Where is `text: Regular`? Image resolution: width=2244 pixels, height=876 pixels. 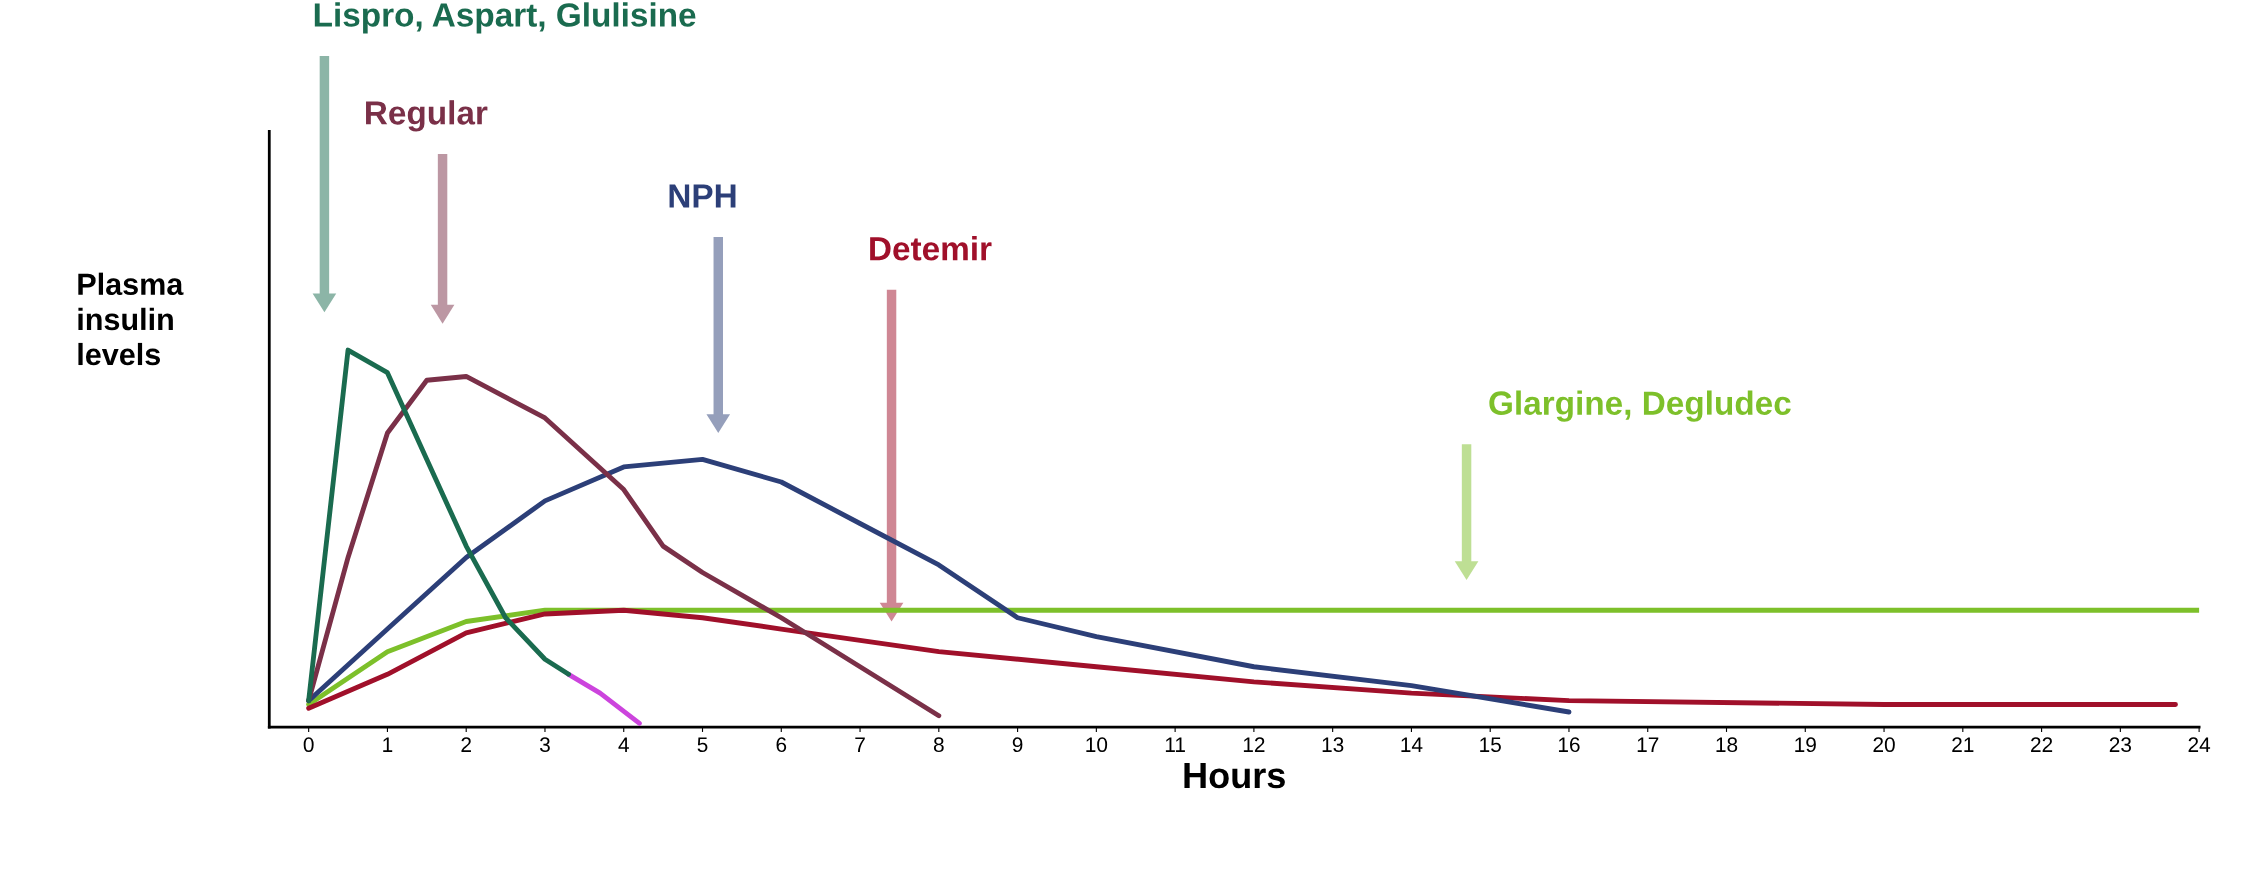
text: Regular is located at coordinates (427, 116).